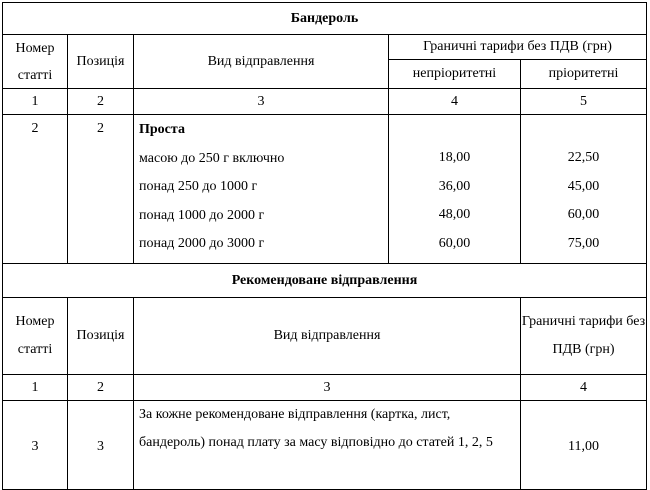 The height and width of the screenshot is (490, 650). Describe the element at coordinates (100, 189) in the screenshot. I see `row-position: 2` at that location.